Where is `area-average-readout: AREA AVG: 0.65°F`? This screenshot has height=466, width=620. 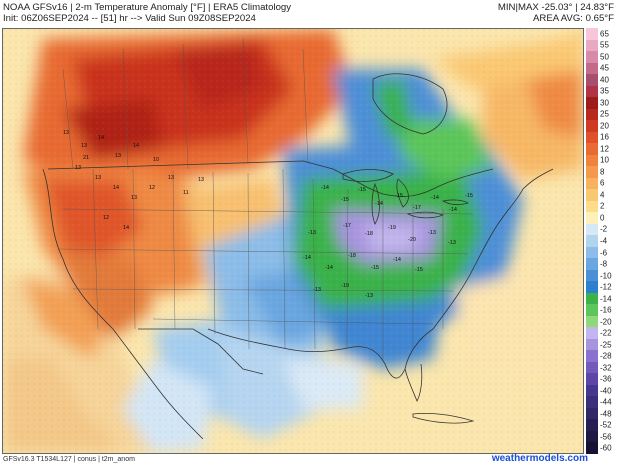
area-average-readout: AREA AVG: 0.65°F is located at coordinates (573, 18).